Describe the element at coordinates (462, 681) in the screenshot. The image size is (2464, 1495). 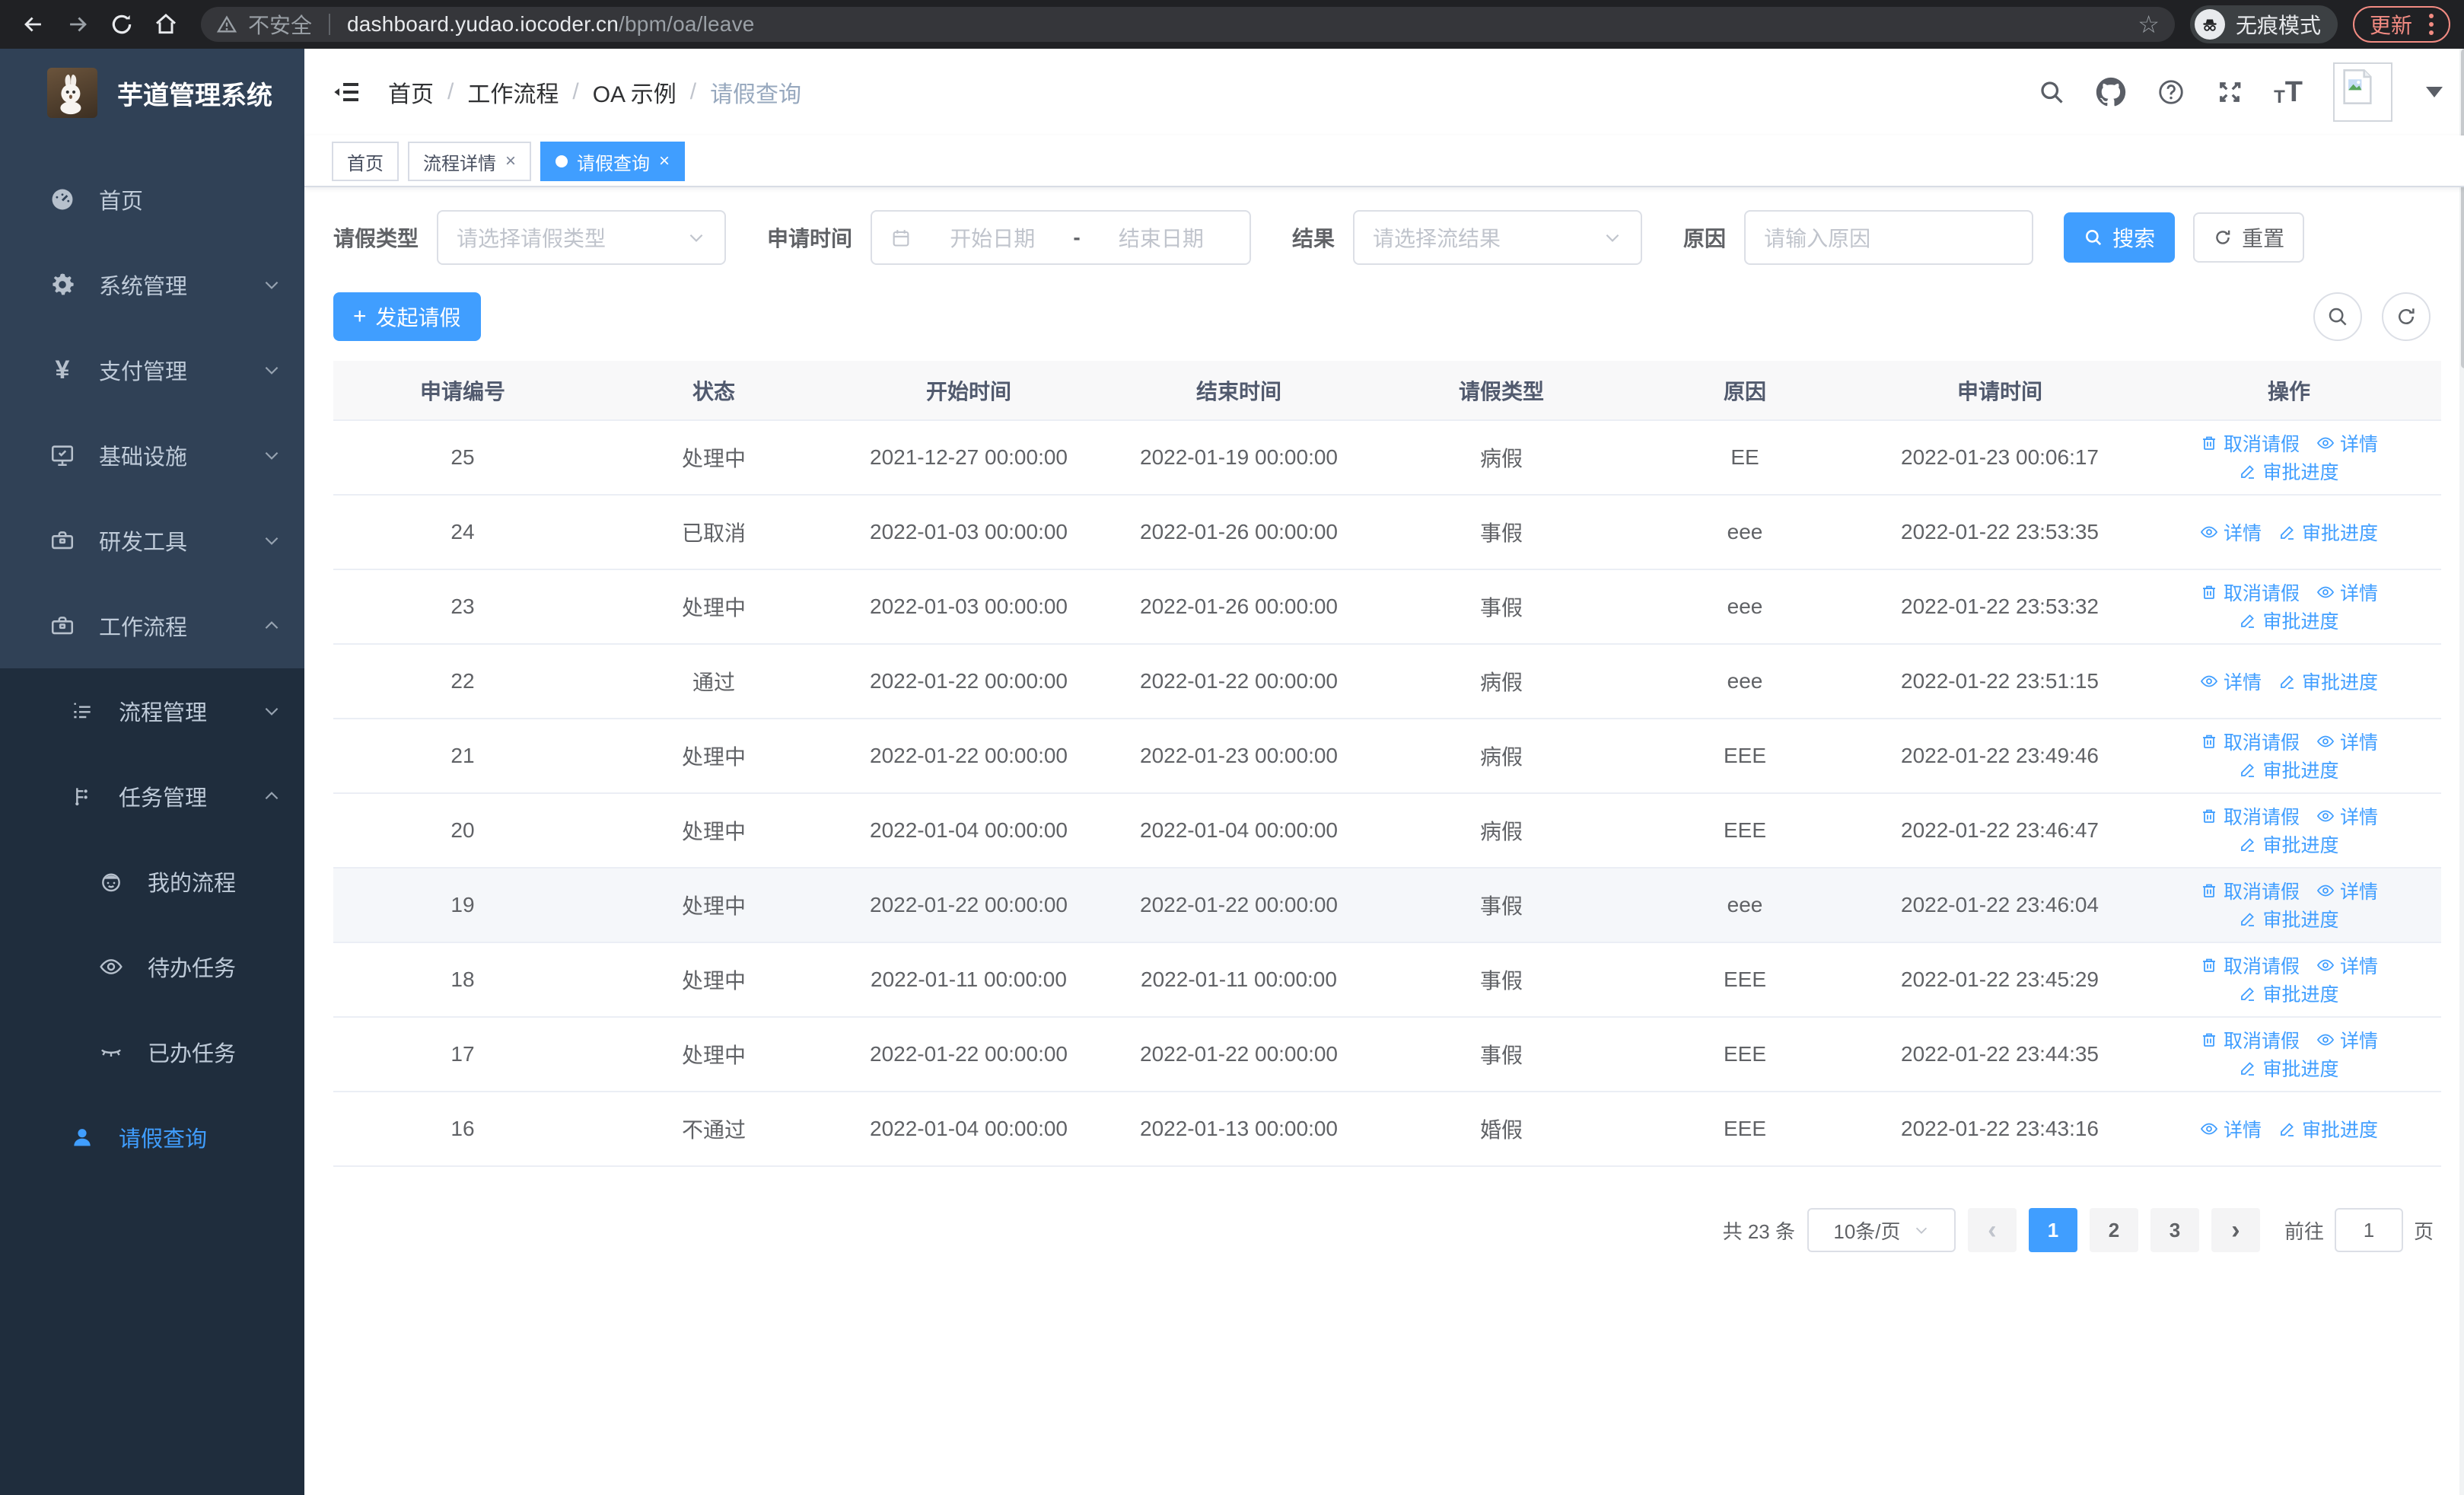
I see `cell-id: 22` at that location.